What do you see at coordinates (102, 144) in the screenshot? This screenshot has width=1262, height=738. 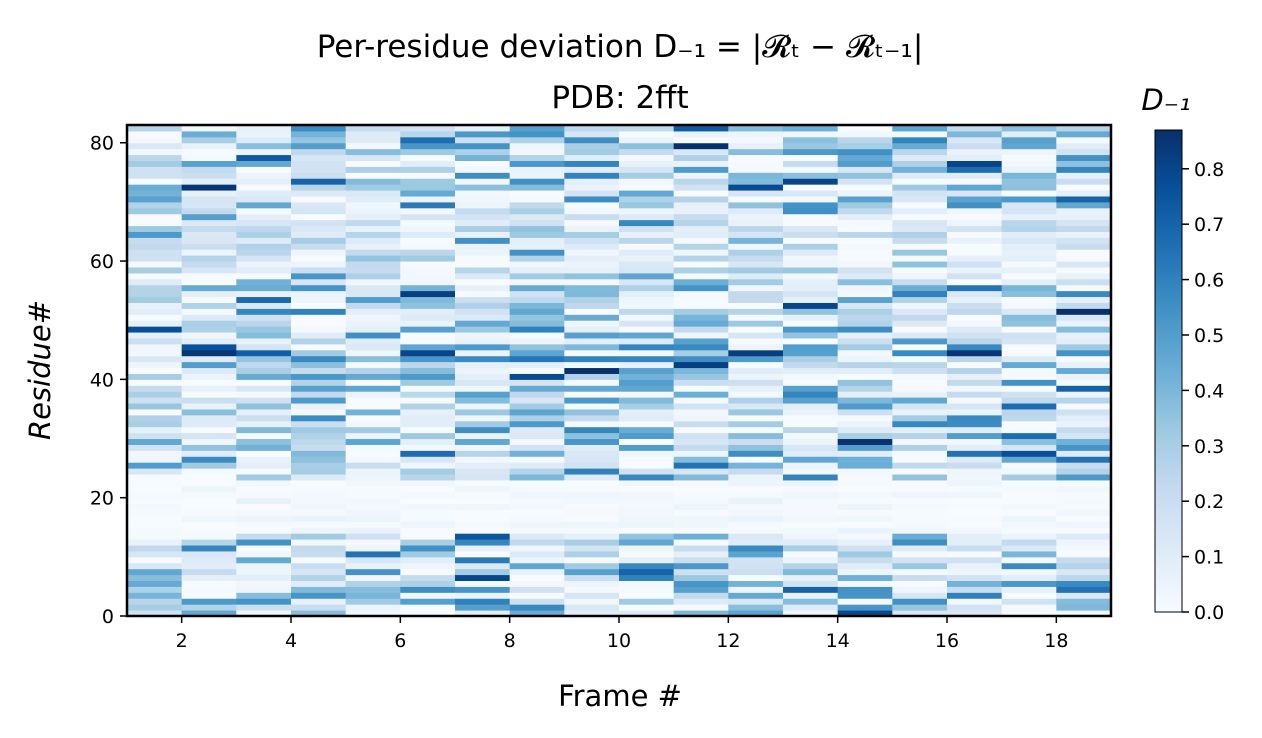 I see `y-tick-label: 80` at bounding box center [102, 144].